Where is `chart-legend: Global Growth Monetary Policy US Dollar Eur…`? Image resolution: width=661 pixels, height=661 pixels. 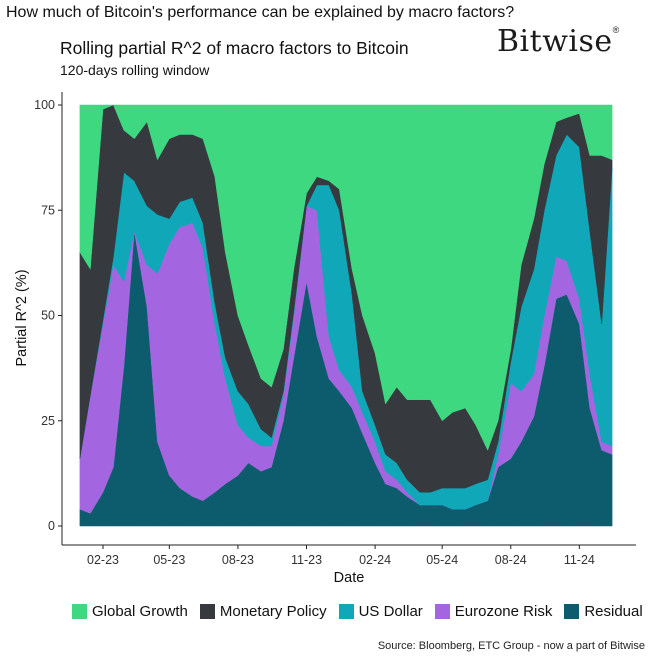 chart-legend: Global Growth Monetary Policy US Dollar Eur… is located at coordinates (363, 611).